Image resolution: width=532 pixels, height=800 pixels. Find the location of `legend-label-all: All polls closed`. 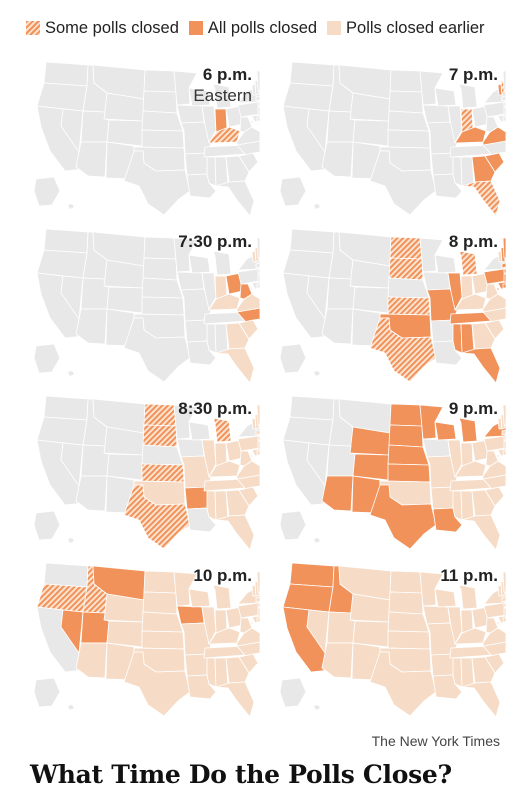

legend-label-all: All polls closed is located at coordinates (262, 27).